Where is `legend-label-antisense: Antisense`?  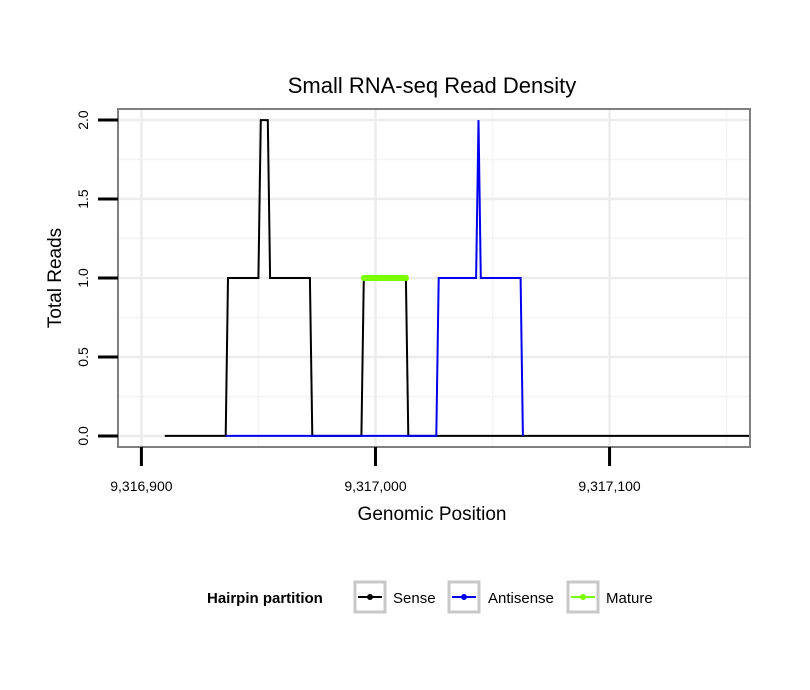
legend-label-antisense: Antisense is located at coordinates (521, 598).